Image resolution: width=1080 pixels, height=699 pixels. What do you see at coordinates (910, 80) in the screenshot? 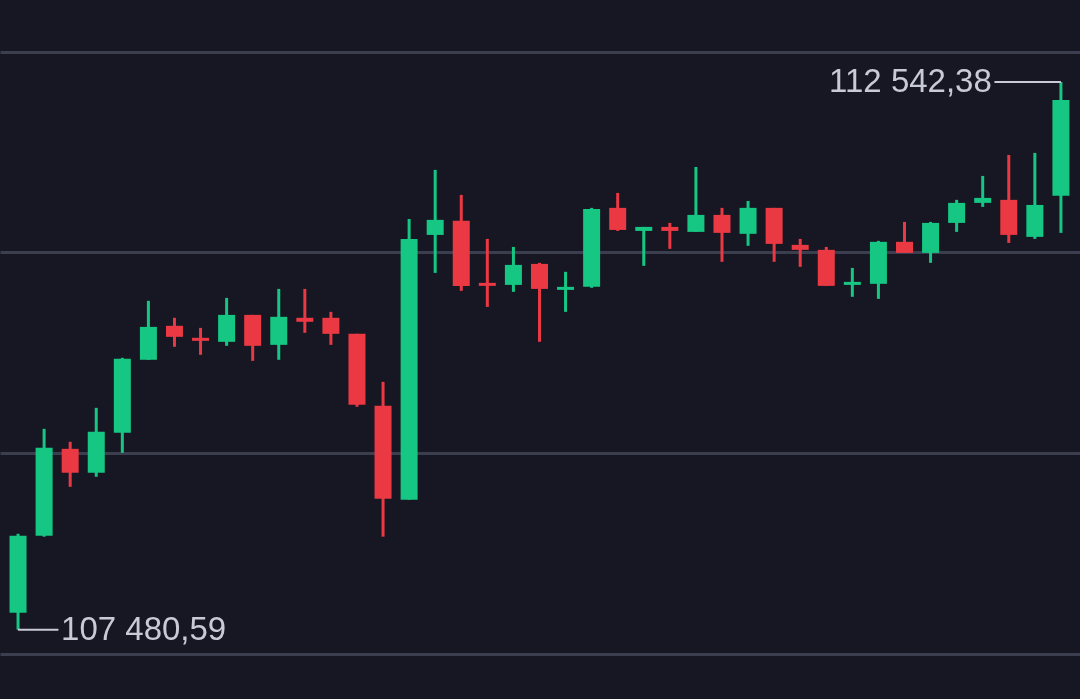
I see `annotation: 112 542,38` at bounding box center [910, 80].